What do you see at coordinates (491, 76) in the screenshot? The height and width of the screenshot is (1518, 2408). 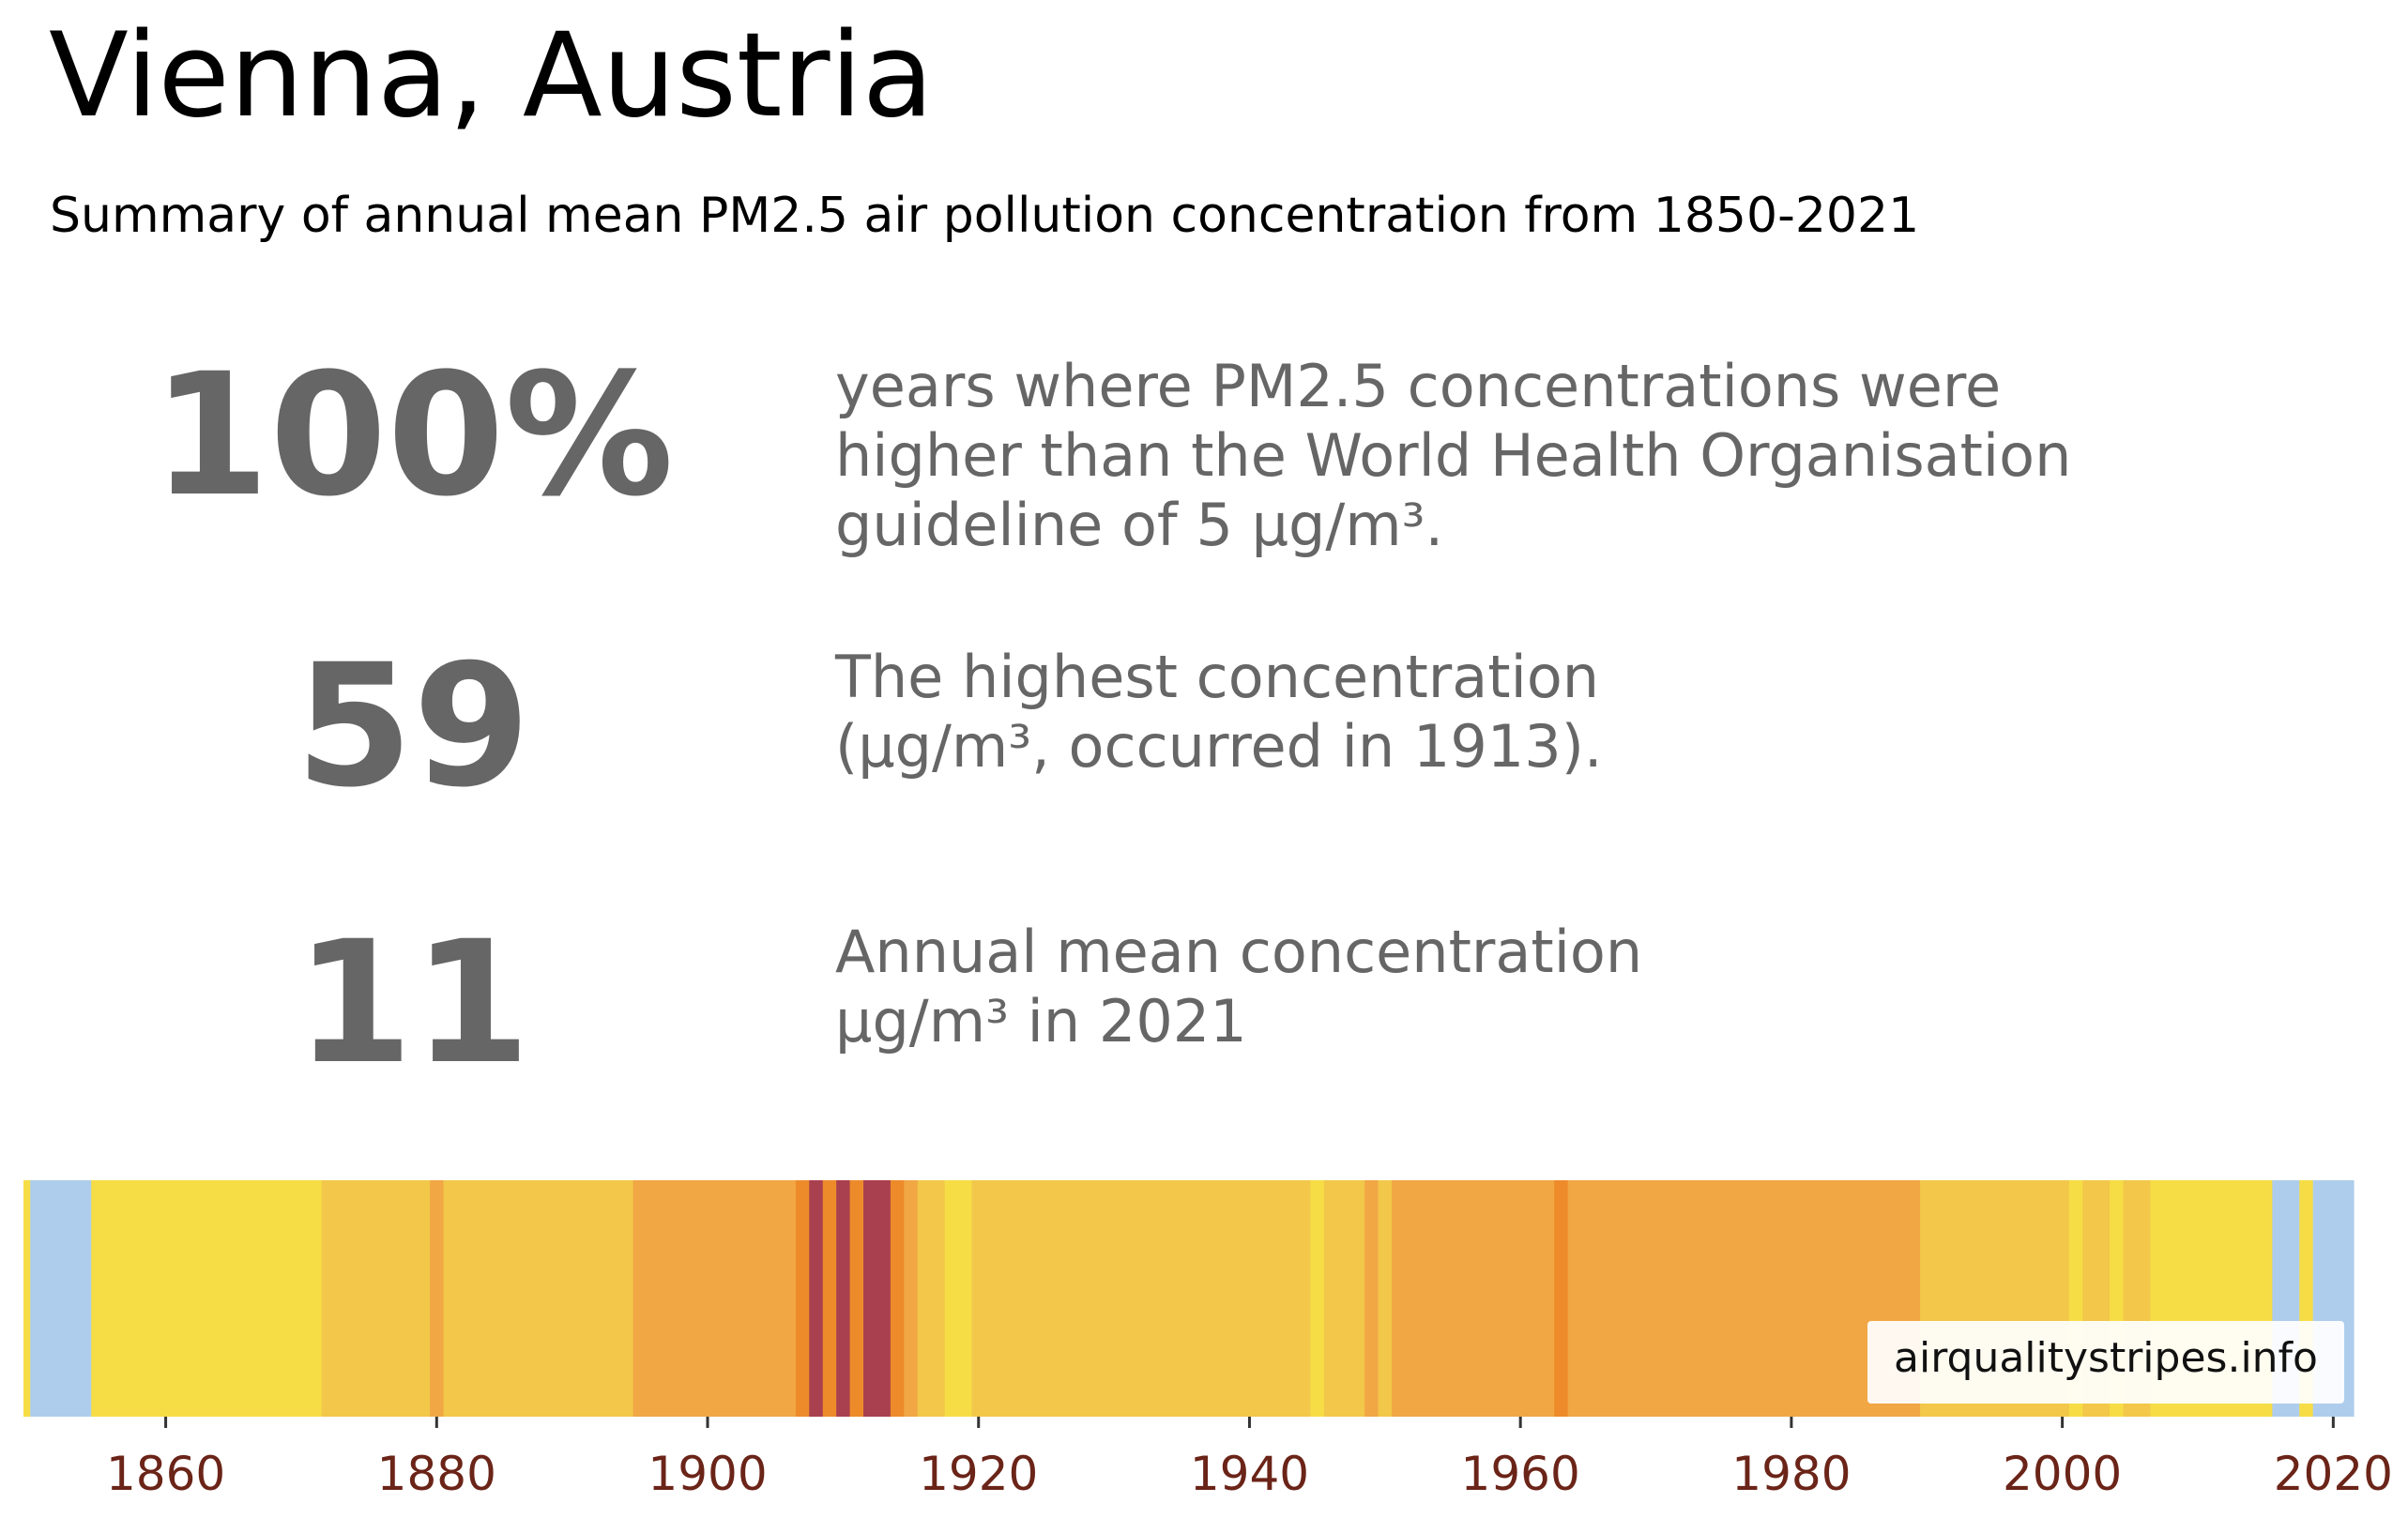 I see `page-title: Vienna, Austria` at bounding box center [491, 76].